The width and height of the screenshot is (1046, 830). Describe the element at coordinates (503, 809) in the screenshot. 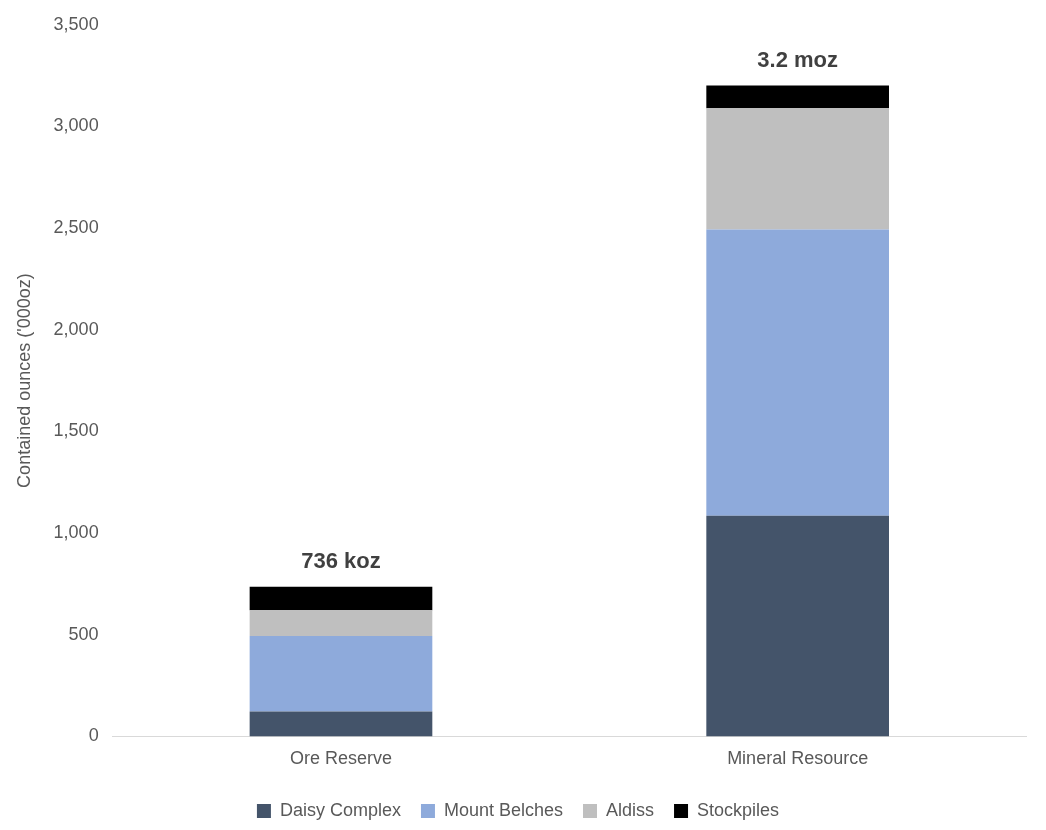

I see `legend-label: Mount Belches` at that location.